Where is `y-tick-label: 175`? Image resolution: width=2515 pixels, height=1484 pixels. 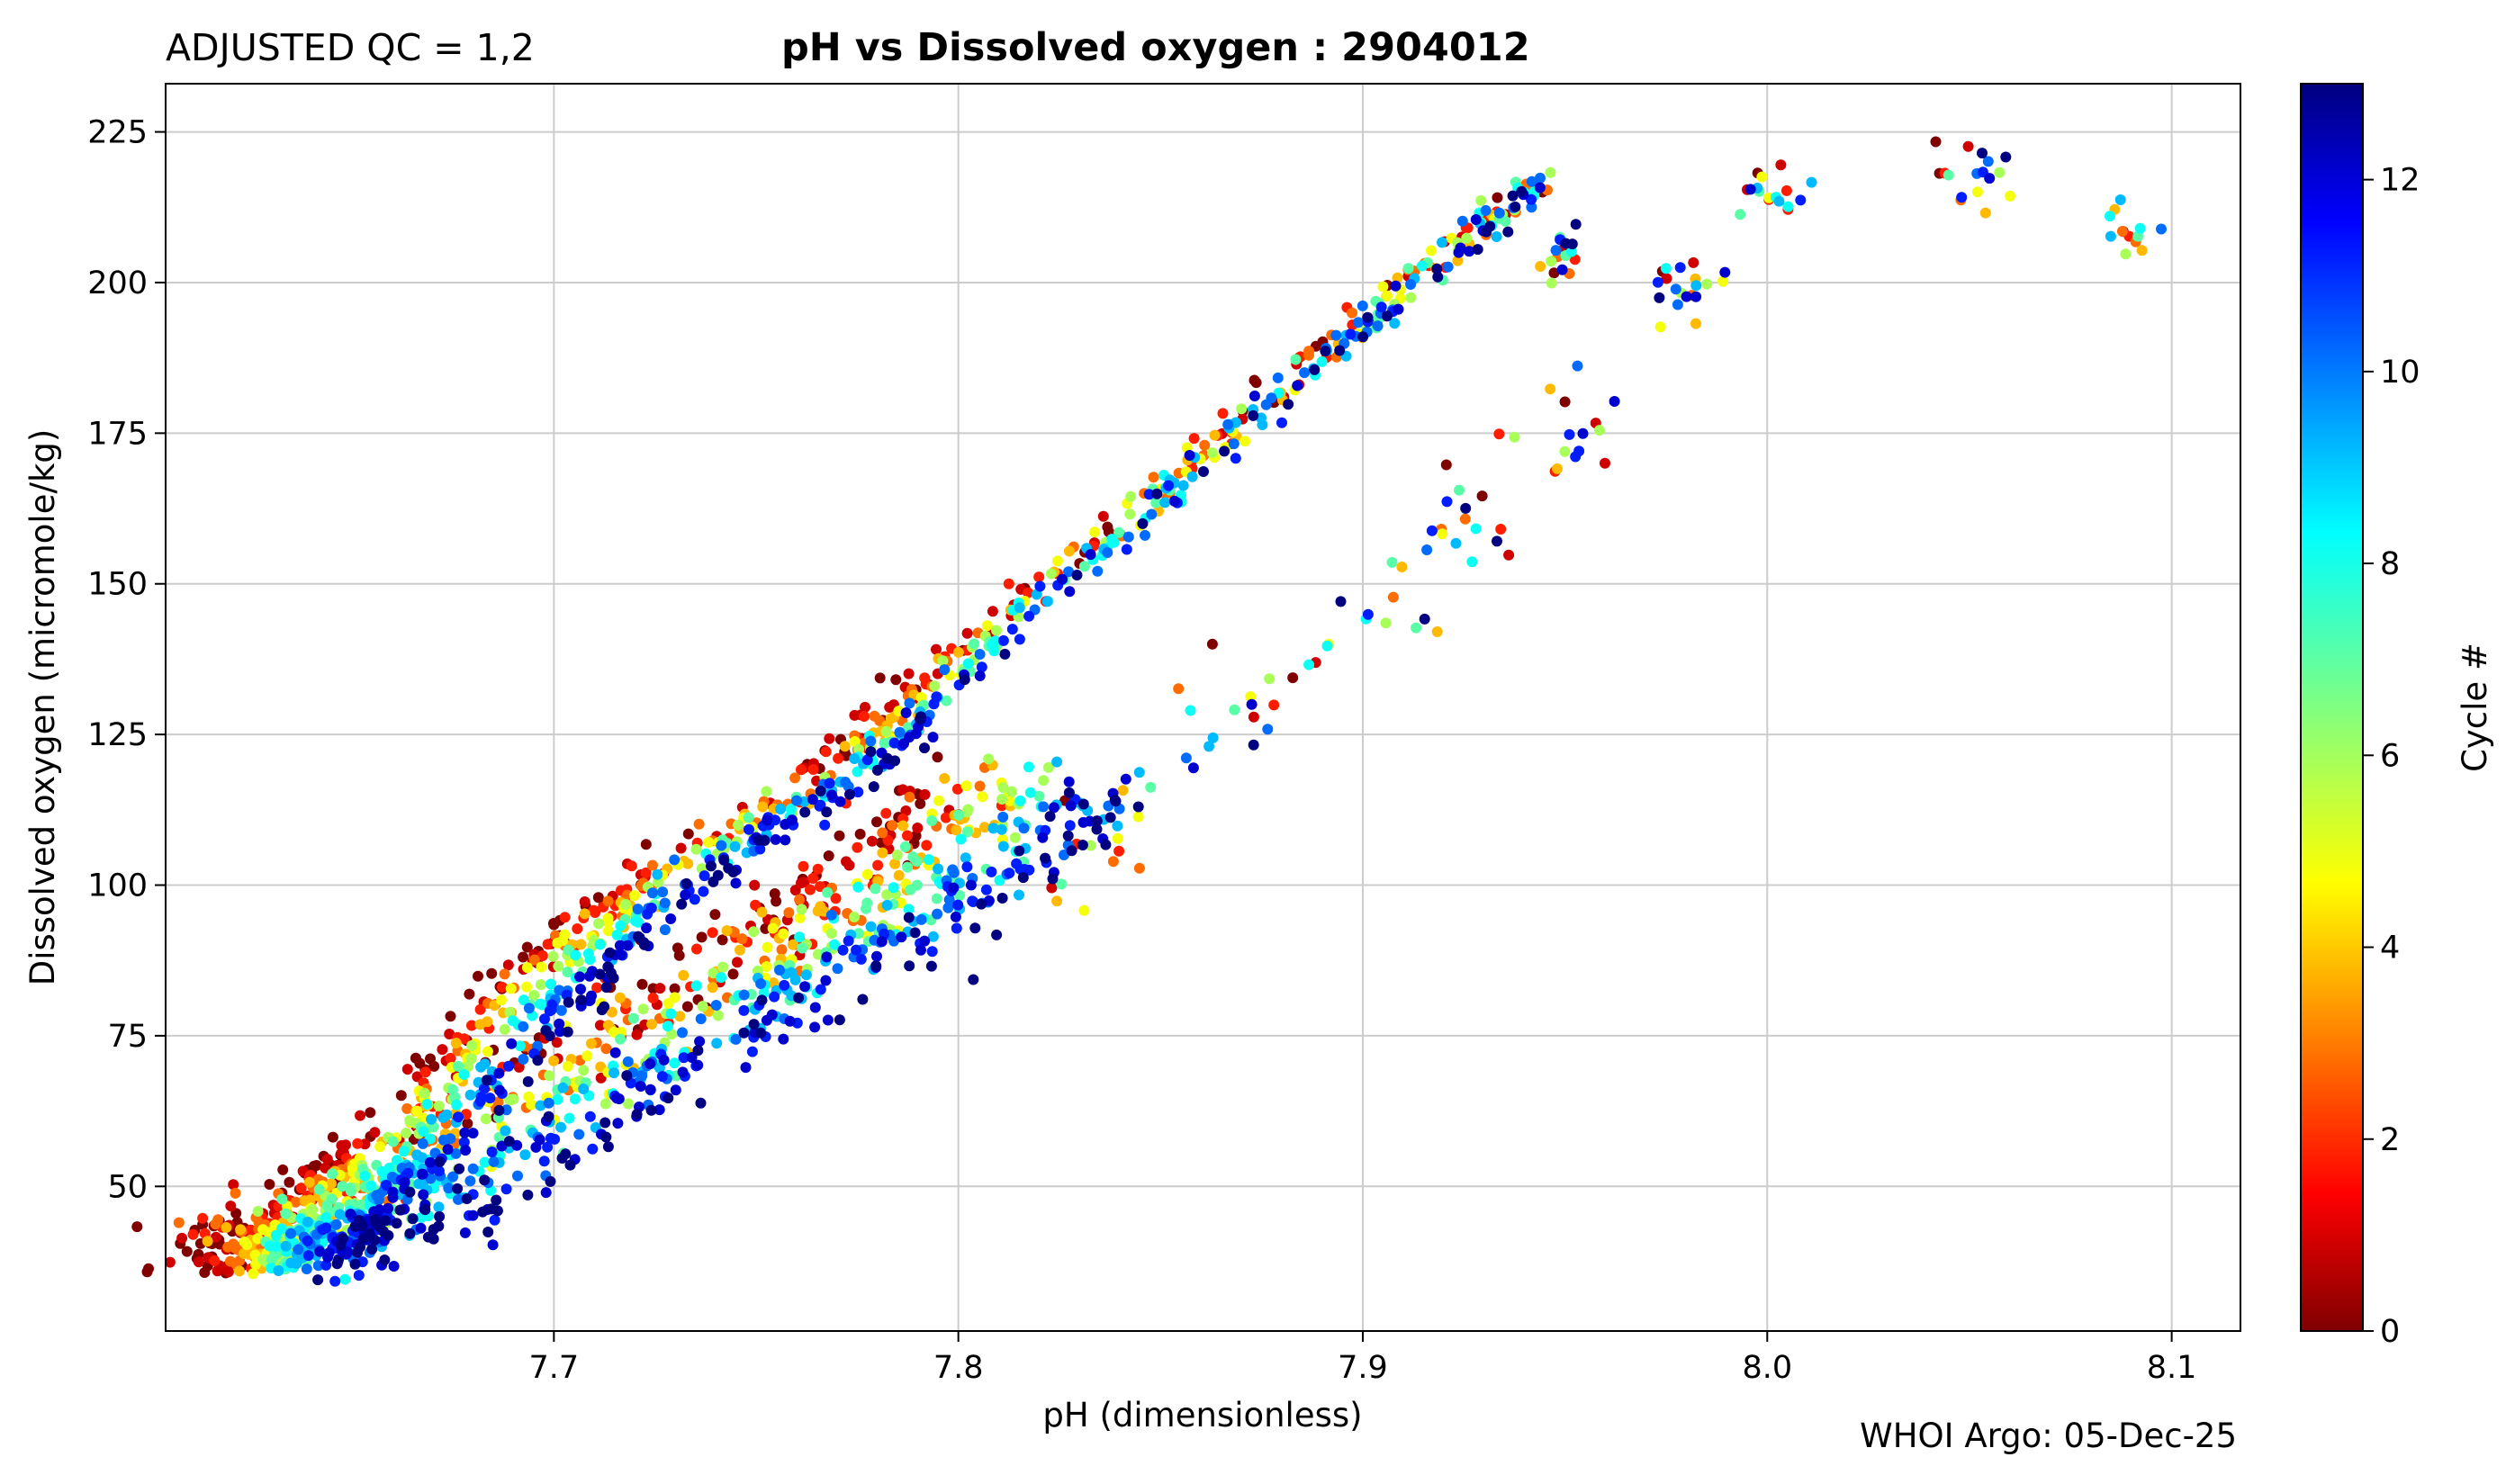 y-tick-label: 175 is located at coordinates (117, 434).